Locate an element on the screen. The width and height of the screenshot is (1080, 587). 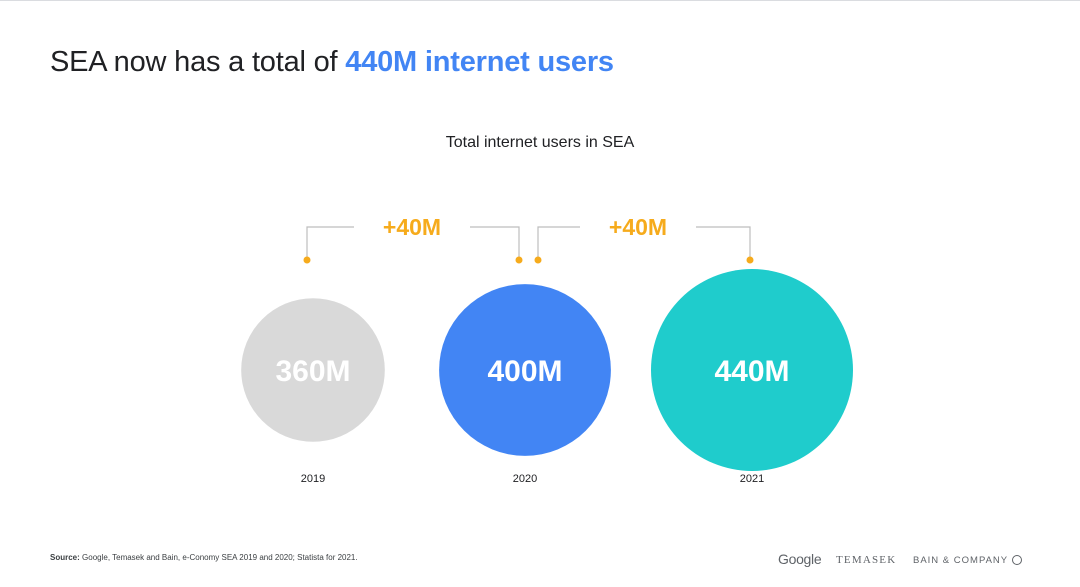
bubble-2021 is located at coordinates (752, 370).